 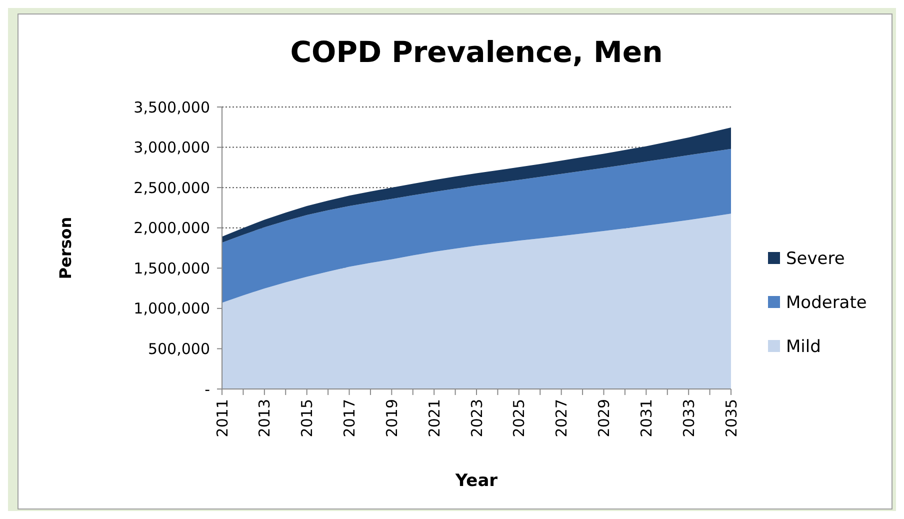 What do you see at coordinates (65, 248) in the screenshot?
I see `y-axis-title: Person` at bounding box center [65, 248].